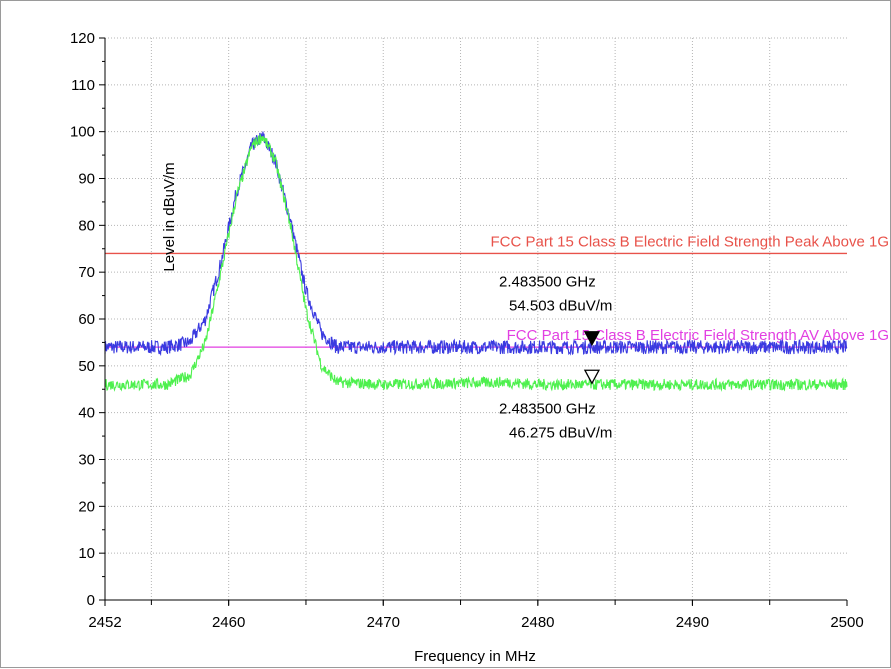 The width and height of the screenshot is (891, 669). What do you see at coordinates (86, 460) in the screenshot?
I see `y-tick-label: 30` at bounding box center [86, 460].